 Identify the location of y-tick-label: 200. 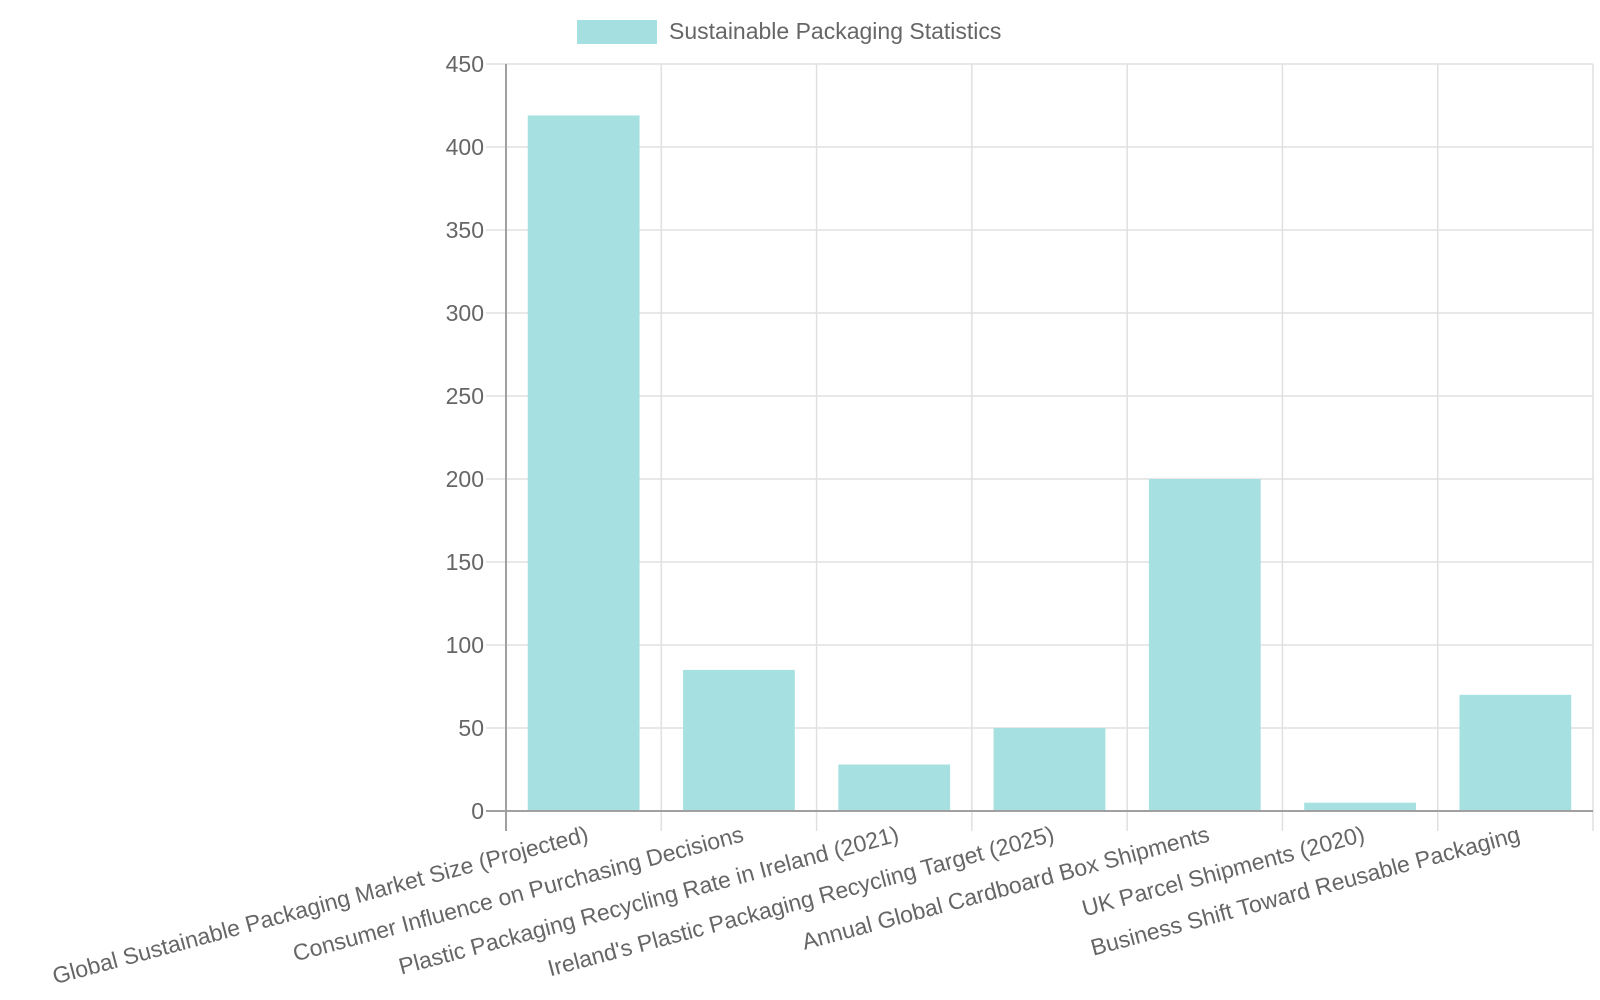
(465, 479).